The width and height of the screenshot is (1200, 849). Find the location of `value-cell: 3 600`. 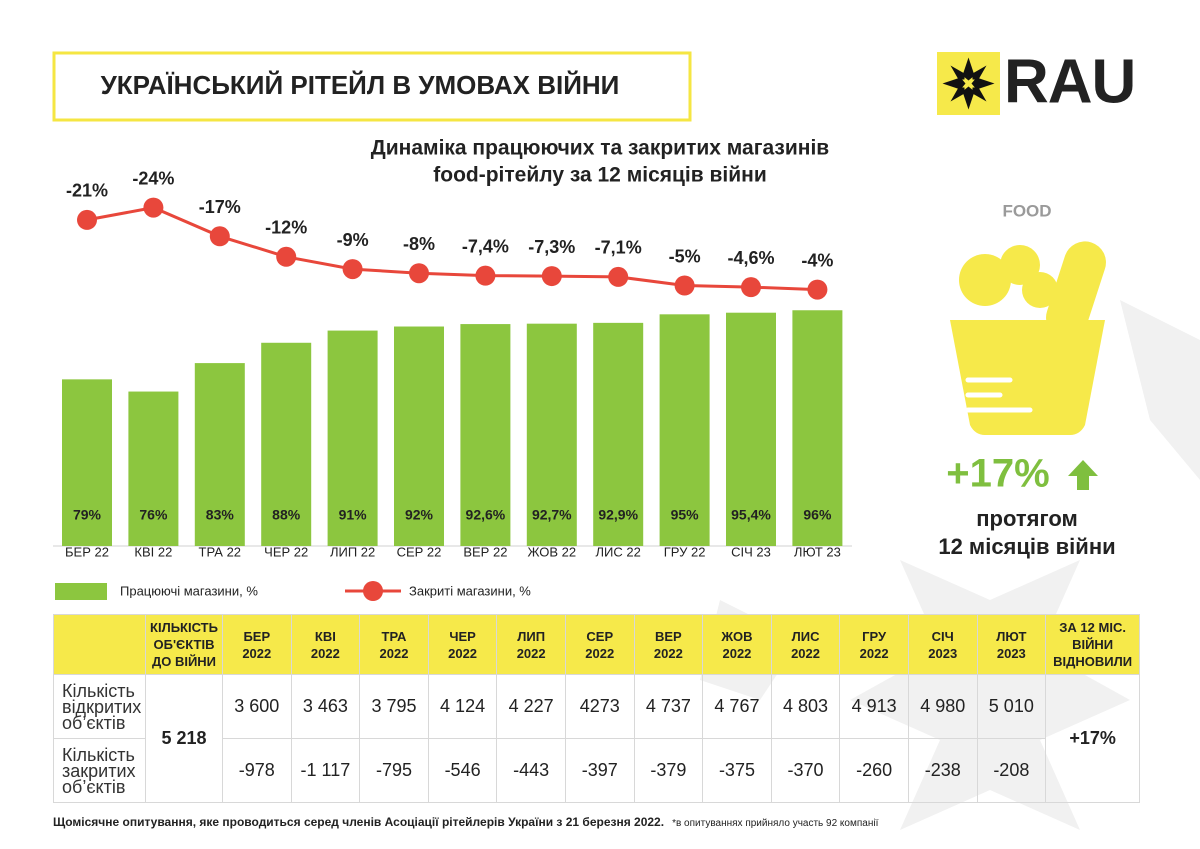

value-cell: 3 600 is located at coordinates (257, 706).